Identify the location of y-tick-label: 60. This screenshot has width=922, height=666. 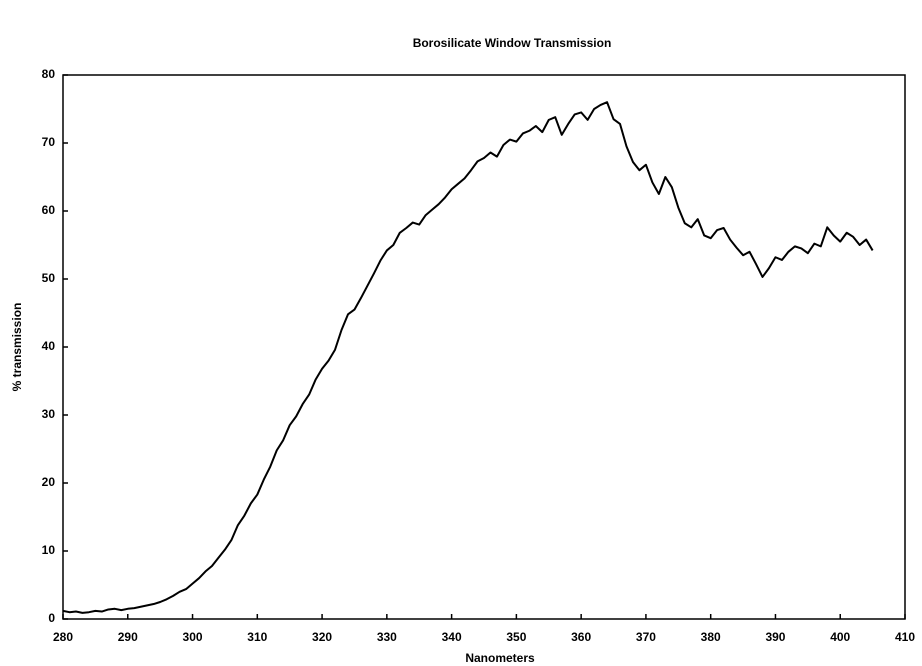
(49, 210).